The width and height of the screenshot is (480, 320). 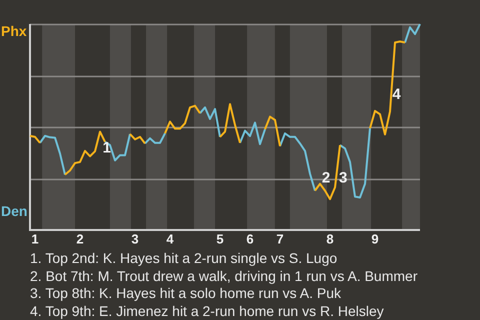 What do you see at coordinates (220, 238) in the screenshot?
I see `x-tick-label: 5` at bounding box center [220, 238].